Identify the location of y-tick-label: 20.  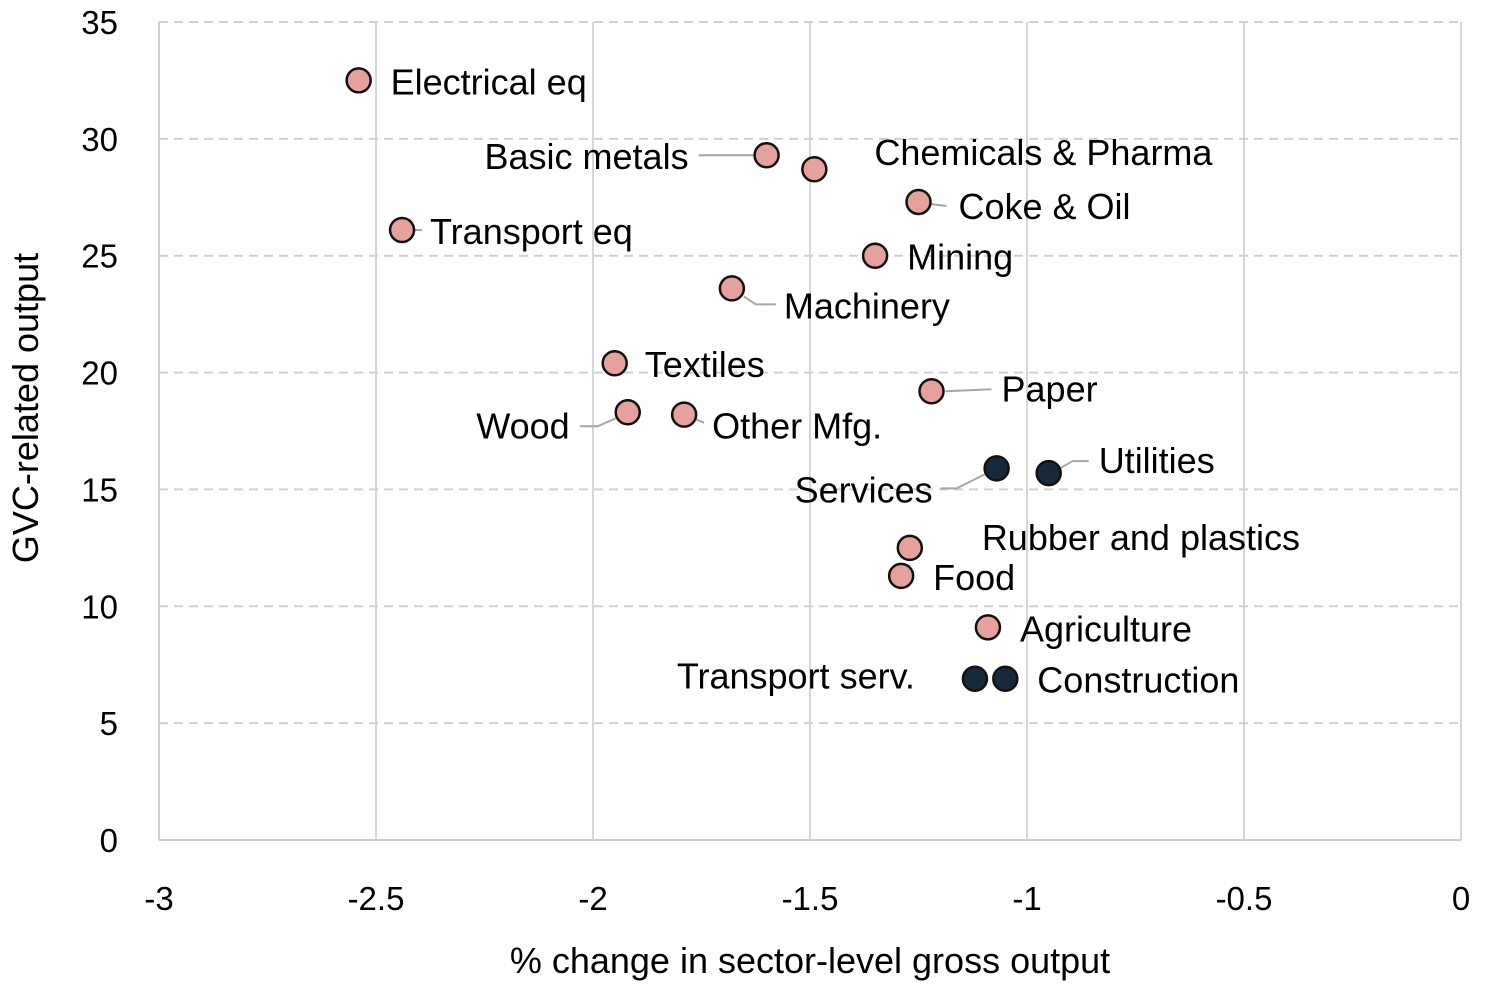
(99, 373).